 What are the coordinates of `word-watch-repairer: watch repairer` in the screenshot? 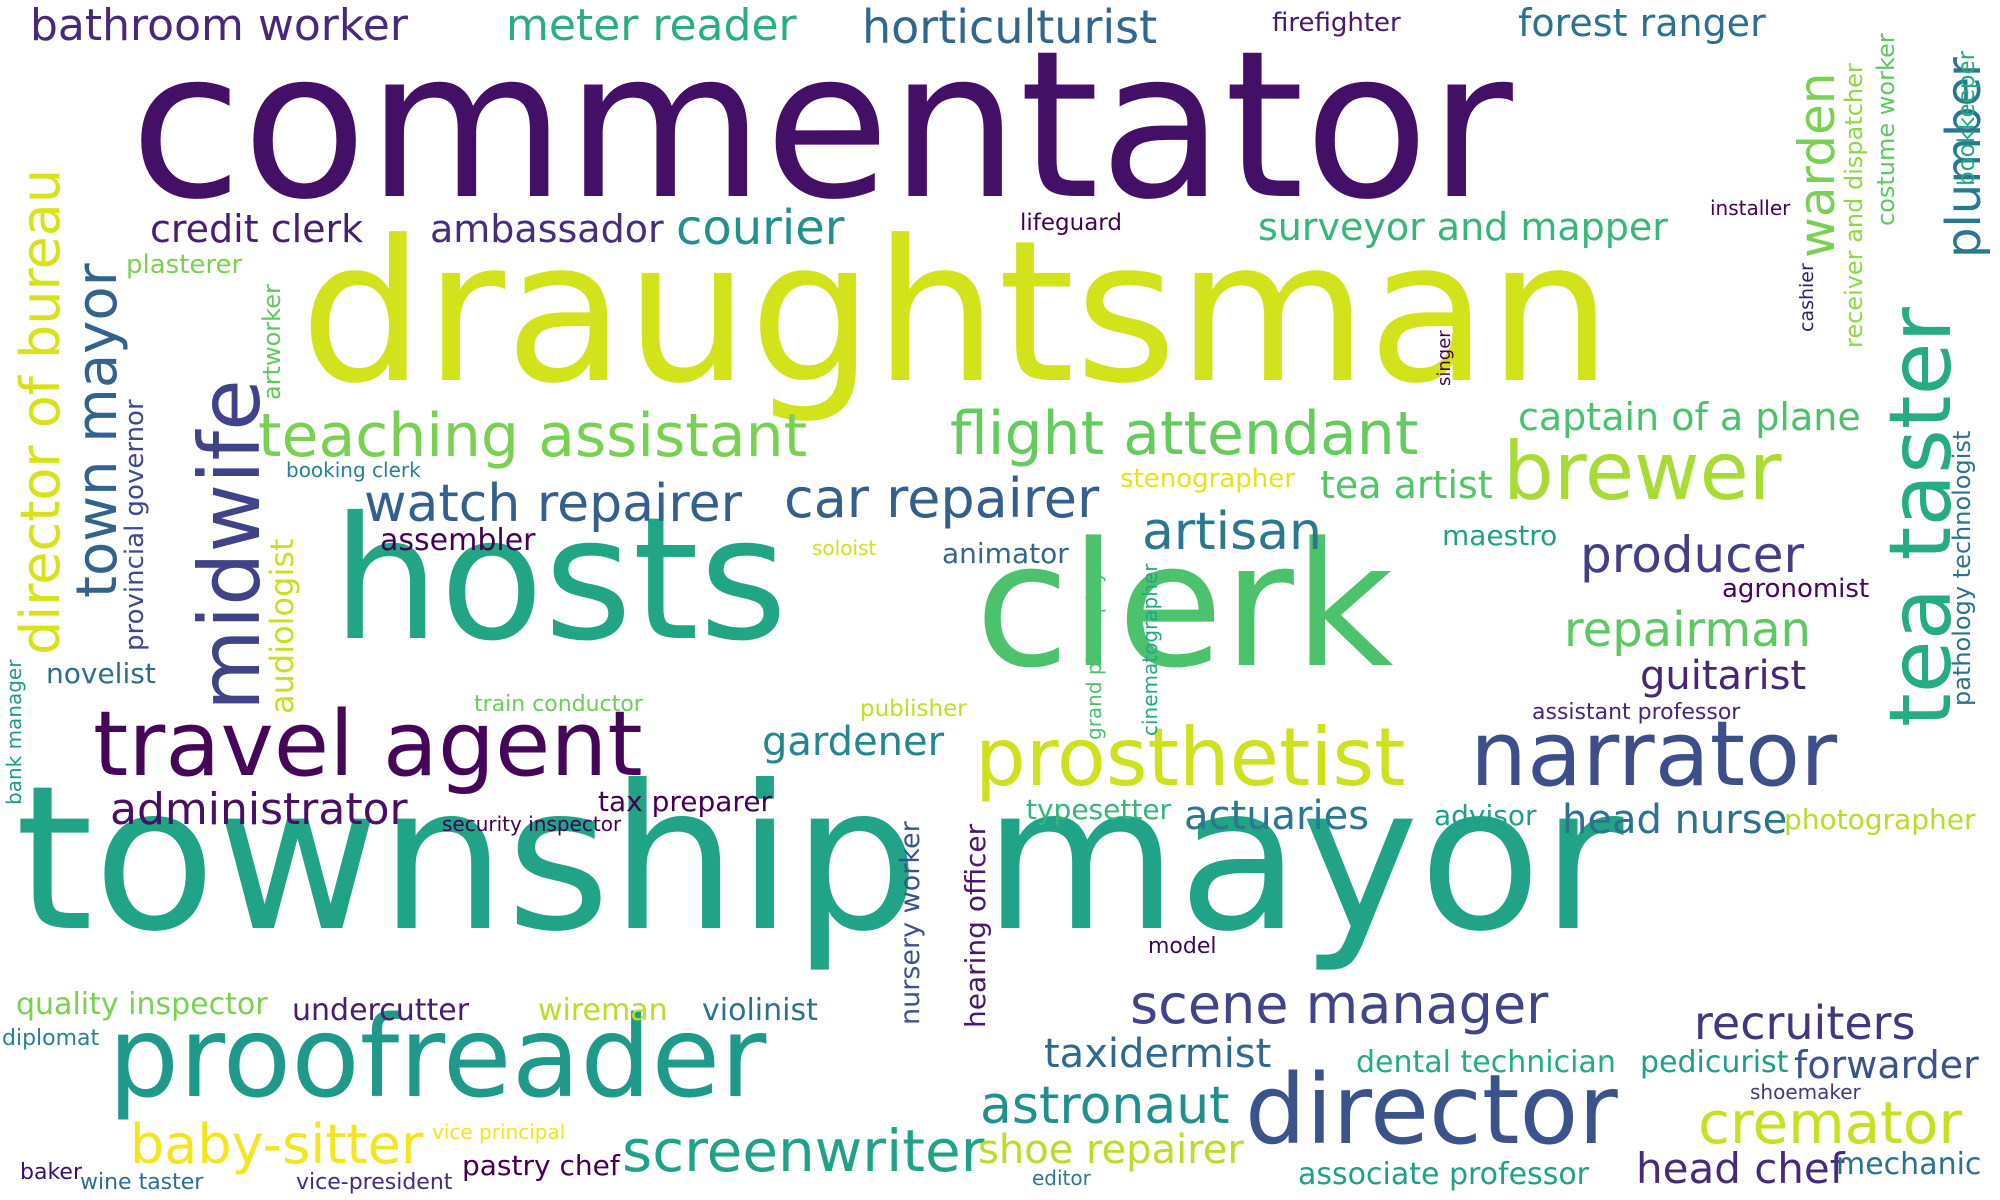 It's located at (553, 504).